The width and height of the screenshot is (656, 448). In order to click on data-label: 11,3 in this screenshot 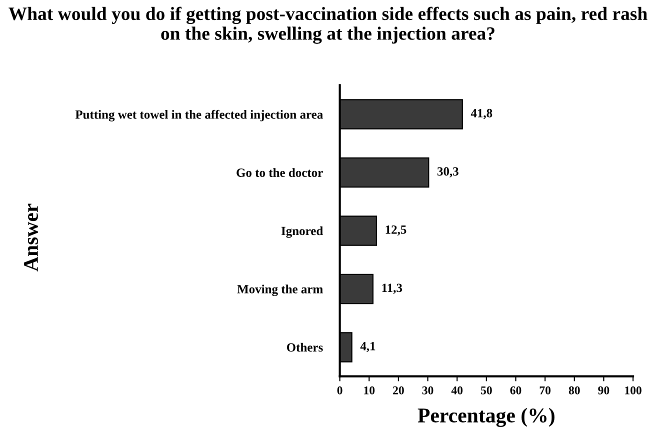, I will do `click(392, 289)`.